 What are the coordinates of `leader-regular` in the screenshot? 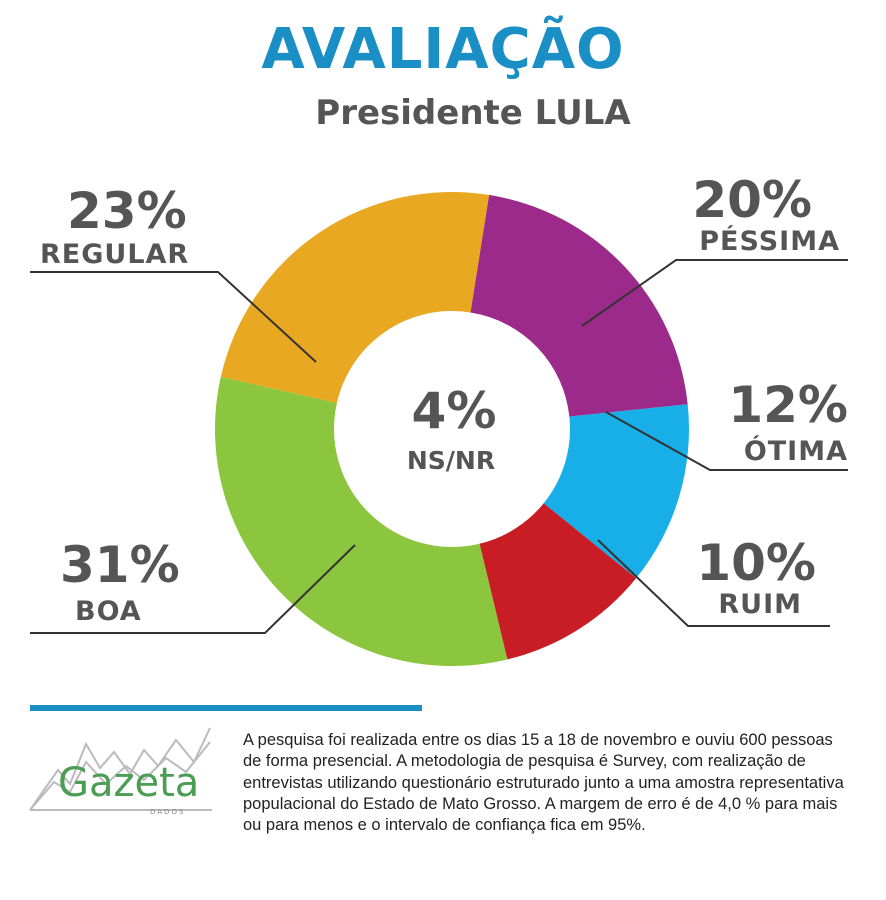 It's located at (173, 317).